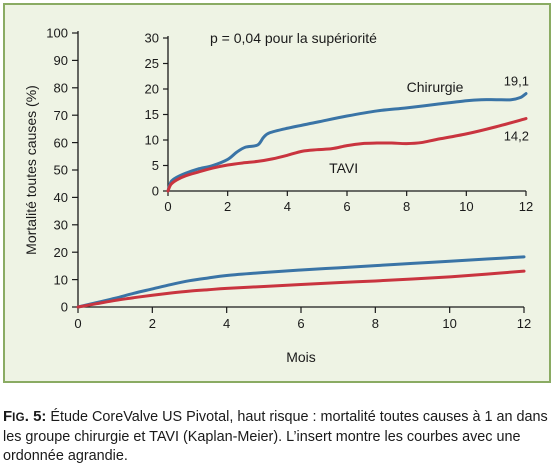 Image resolution: width=560 pixels, height=469 pixels. Describe the element at coordinates (406, 206) in the screenshot. I see `inset-x-tick-label: 8` at that location.